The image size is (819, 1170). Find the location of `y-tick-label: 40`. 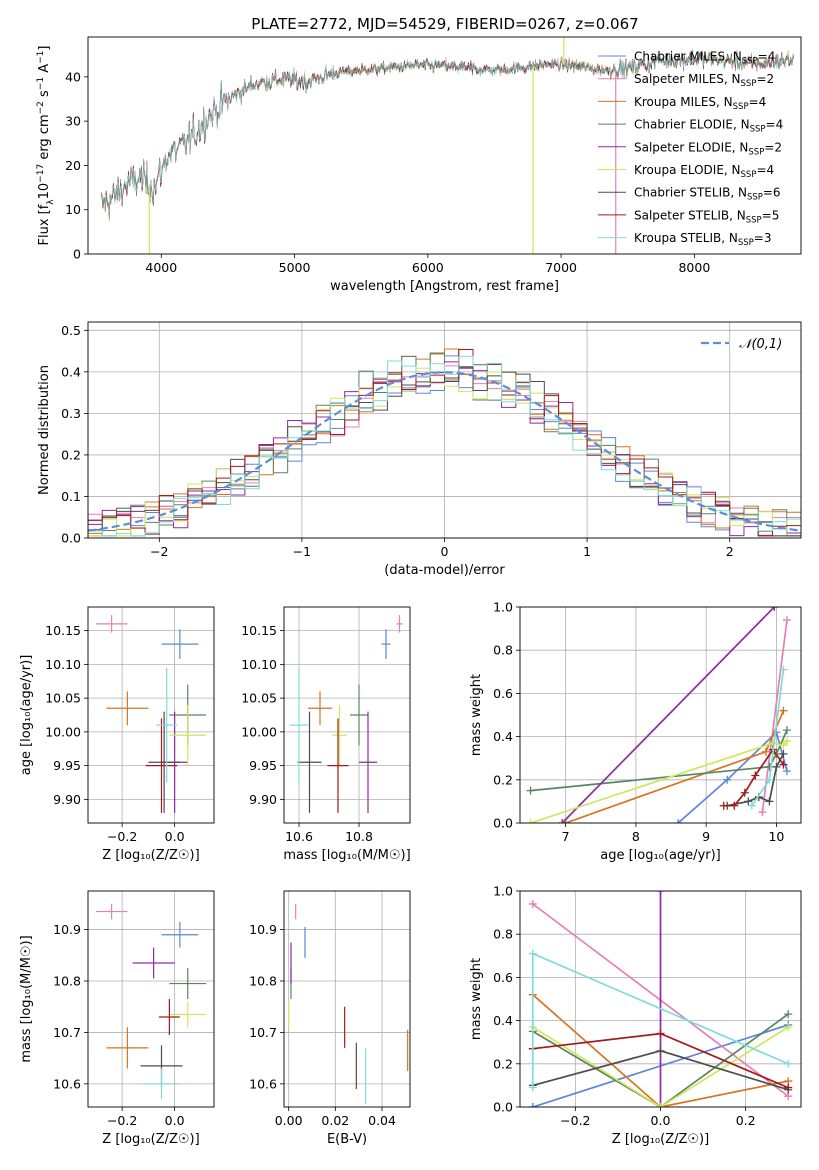

y-tick-label: 40 is located at coordinates (73, 76).